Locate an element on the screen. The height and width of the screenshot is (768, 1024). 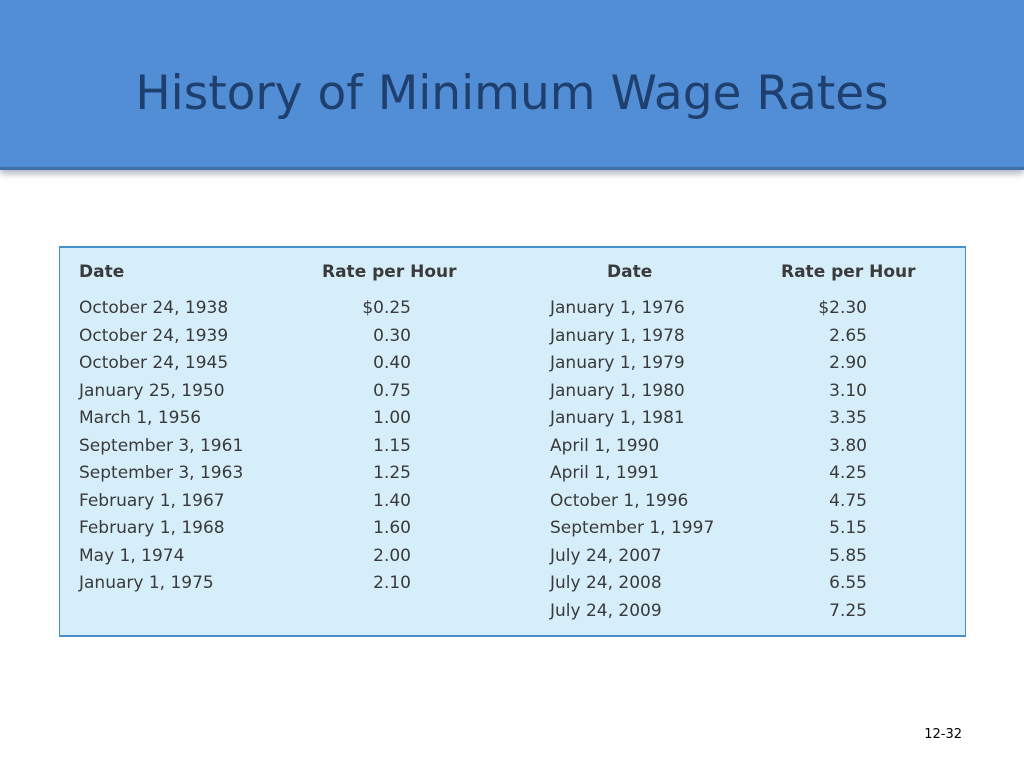
left-date-cell: October 24, 1939 is located at coordinates (154, 335).